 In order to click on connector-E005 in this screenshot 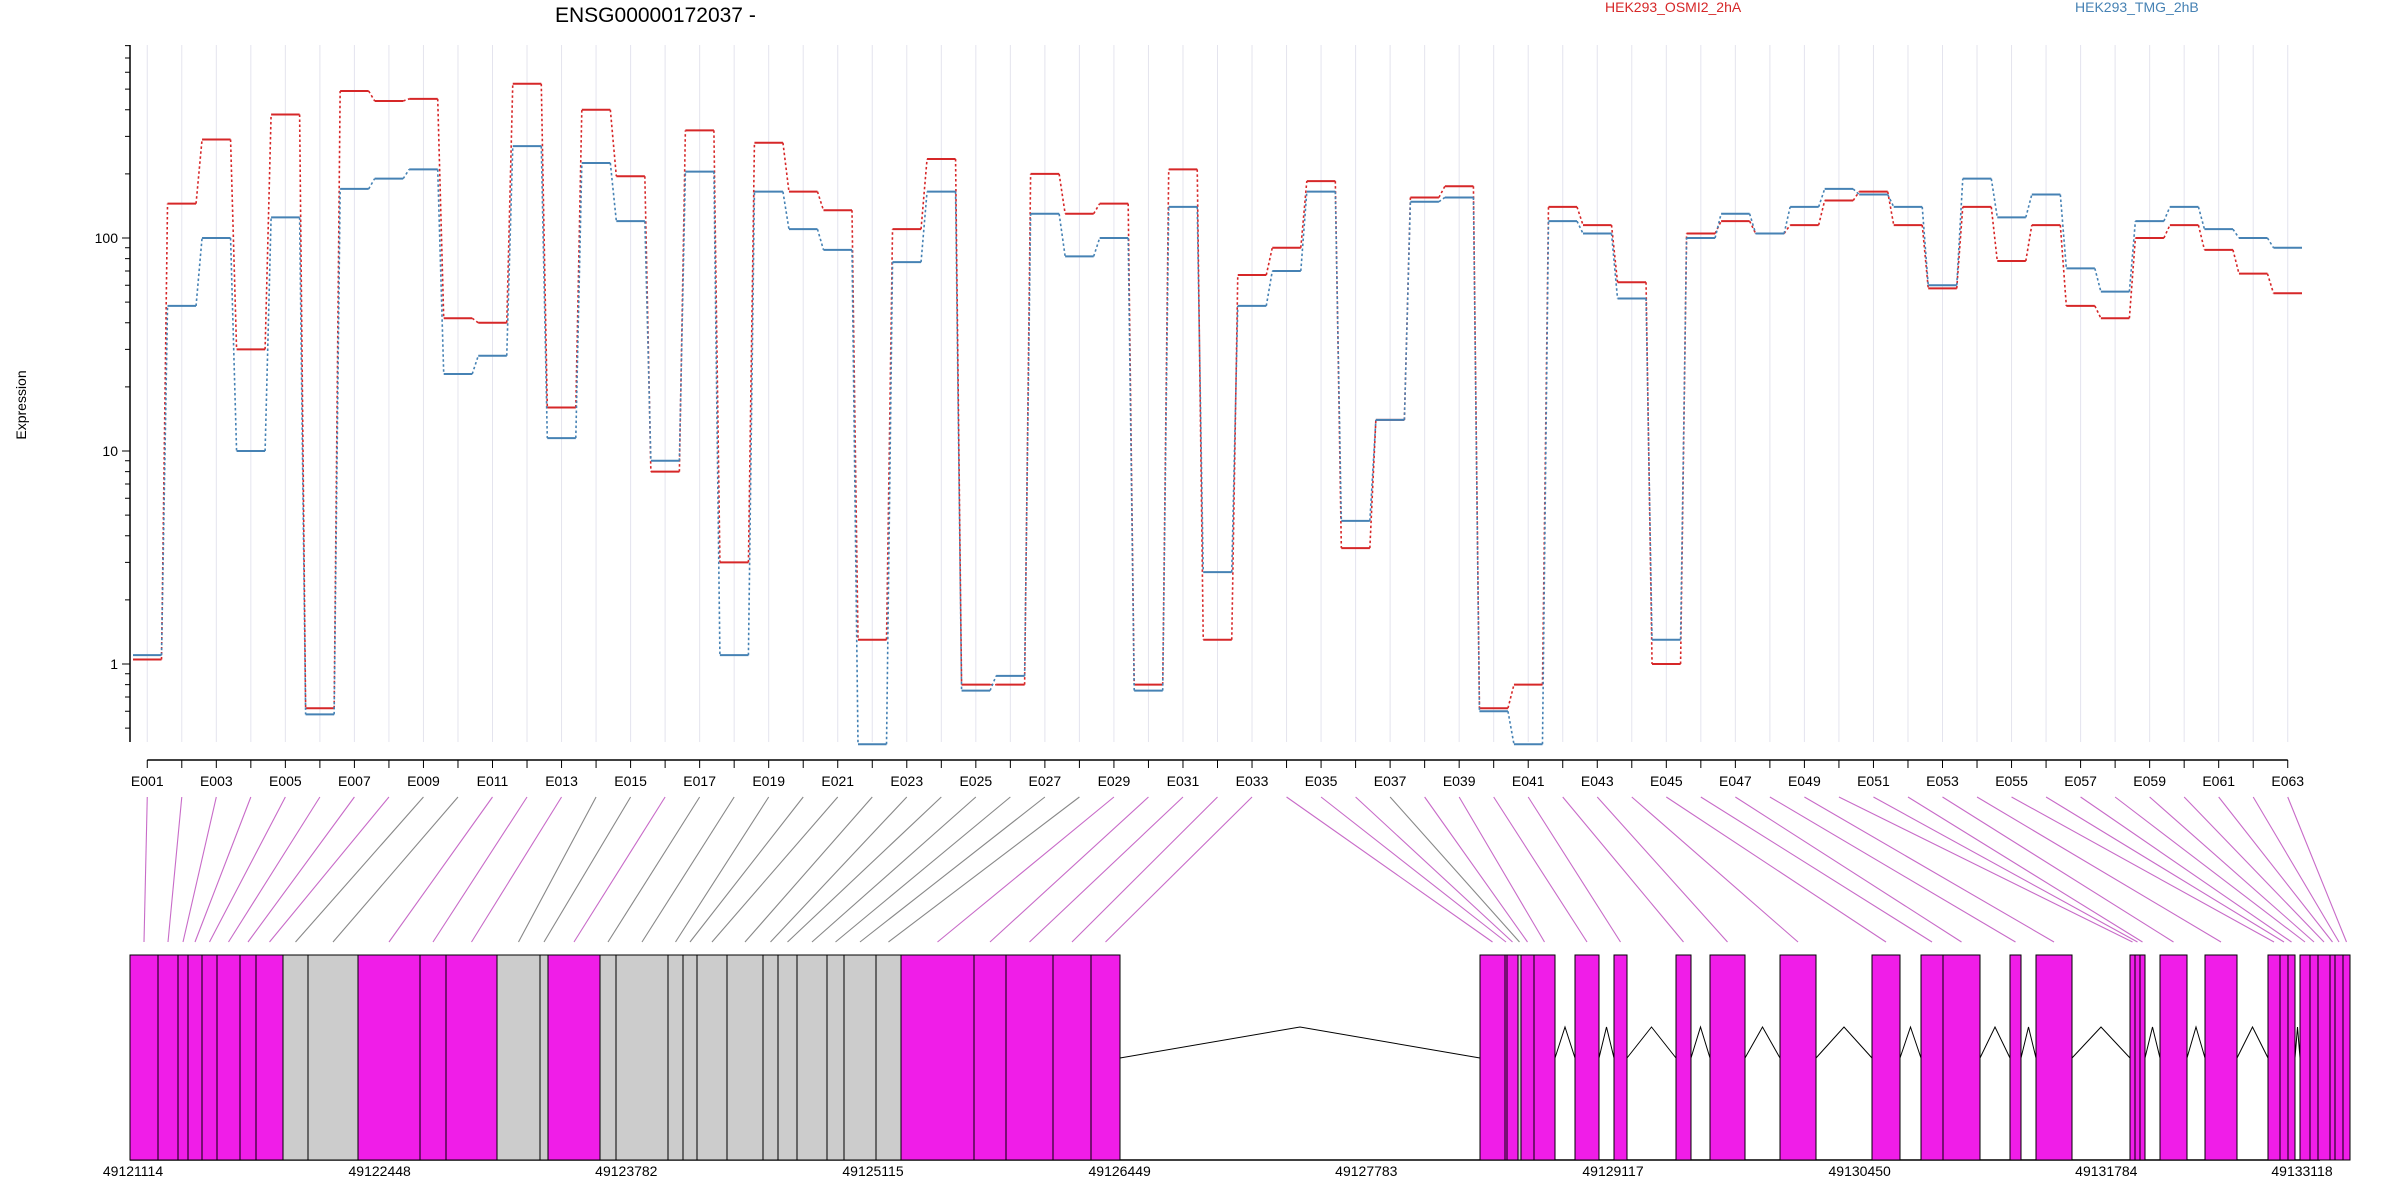, I will do `click(247, 869)`.